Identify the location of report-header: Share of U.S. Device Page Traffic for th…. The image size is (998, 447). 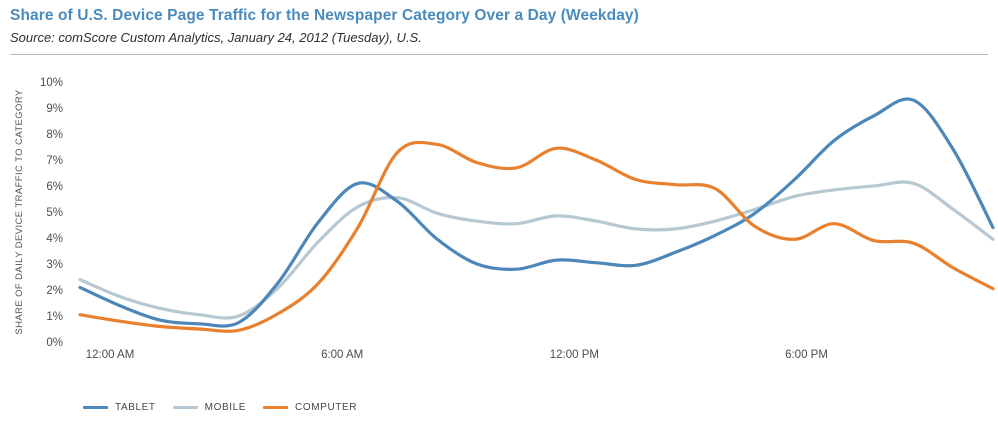
(499, 27).